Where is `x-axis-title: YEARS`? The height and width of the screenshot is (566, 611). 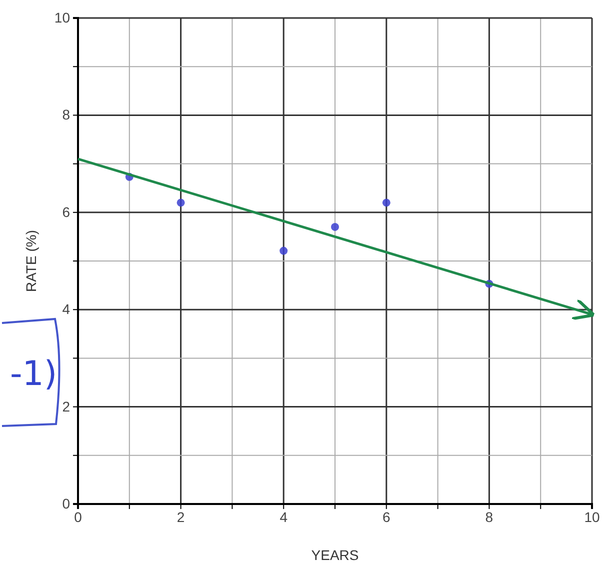
x-axis-title: YEARS is located at coordinates (335, 555).